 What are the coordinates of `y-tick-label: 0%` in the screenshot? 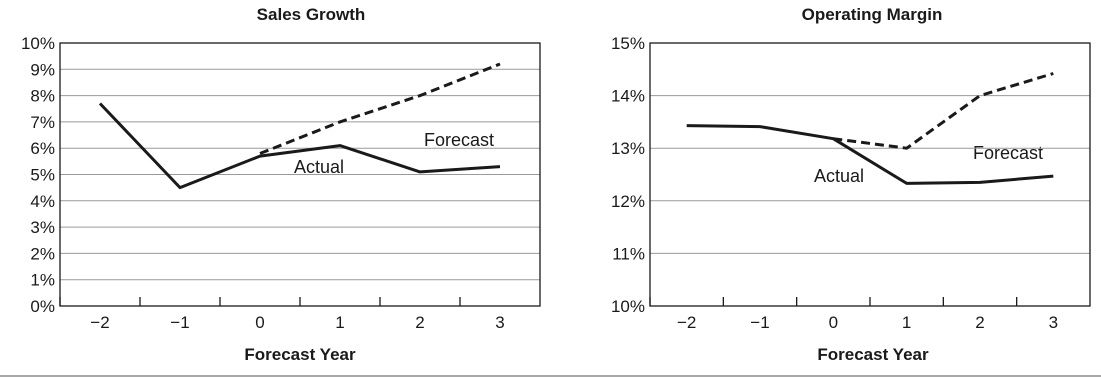 It's located at (42, 306).